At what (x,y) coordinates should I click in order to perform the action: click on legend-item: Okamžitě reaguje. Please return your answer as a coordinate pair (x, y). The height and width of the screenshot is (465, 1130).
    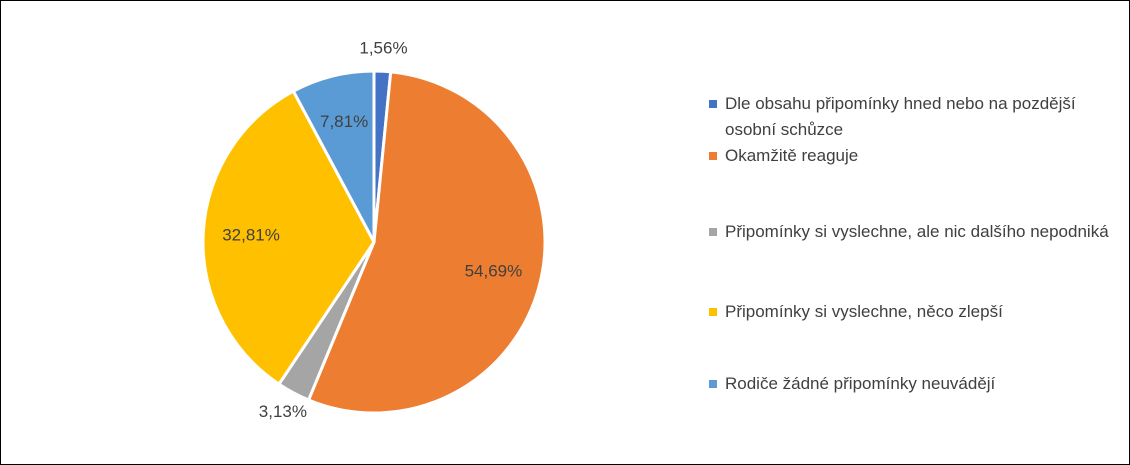
    Looking at the image, I should click on (917, 156).